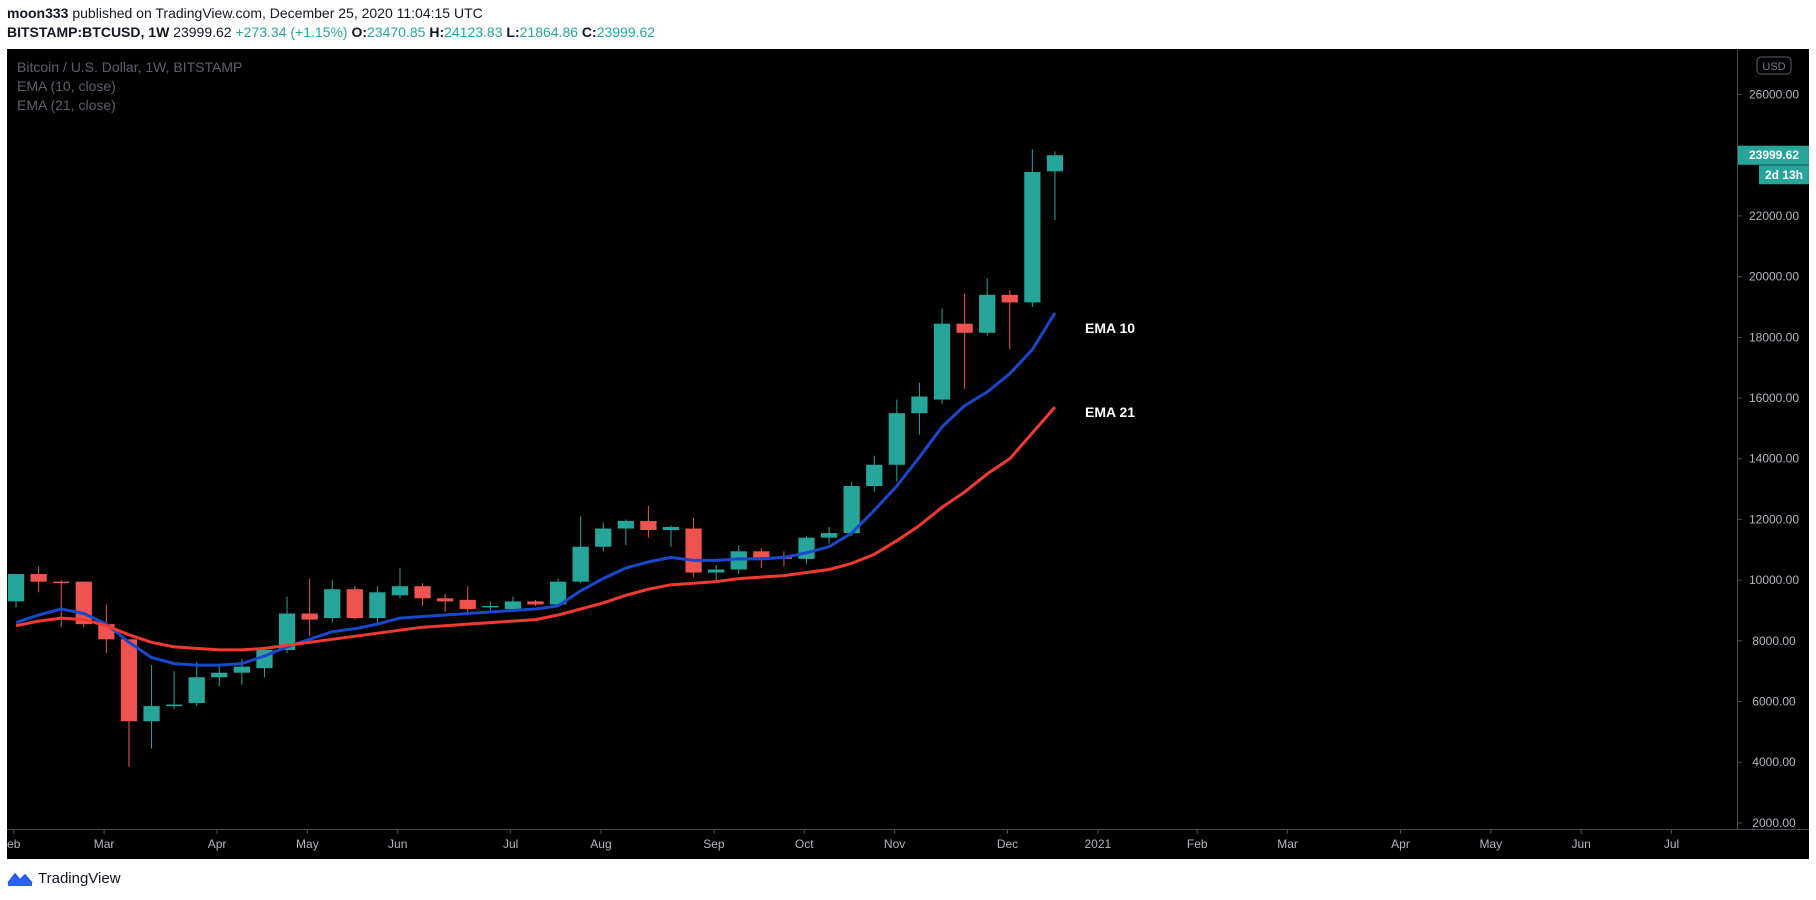 The height and width of the screenshot is (900, 1816). Describe the element at coordinates (626, 32) in the screenshot. I see `close-value: 23999.62` at that location.